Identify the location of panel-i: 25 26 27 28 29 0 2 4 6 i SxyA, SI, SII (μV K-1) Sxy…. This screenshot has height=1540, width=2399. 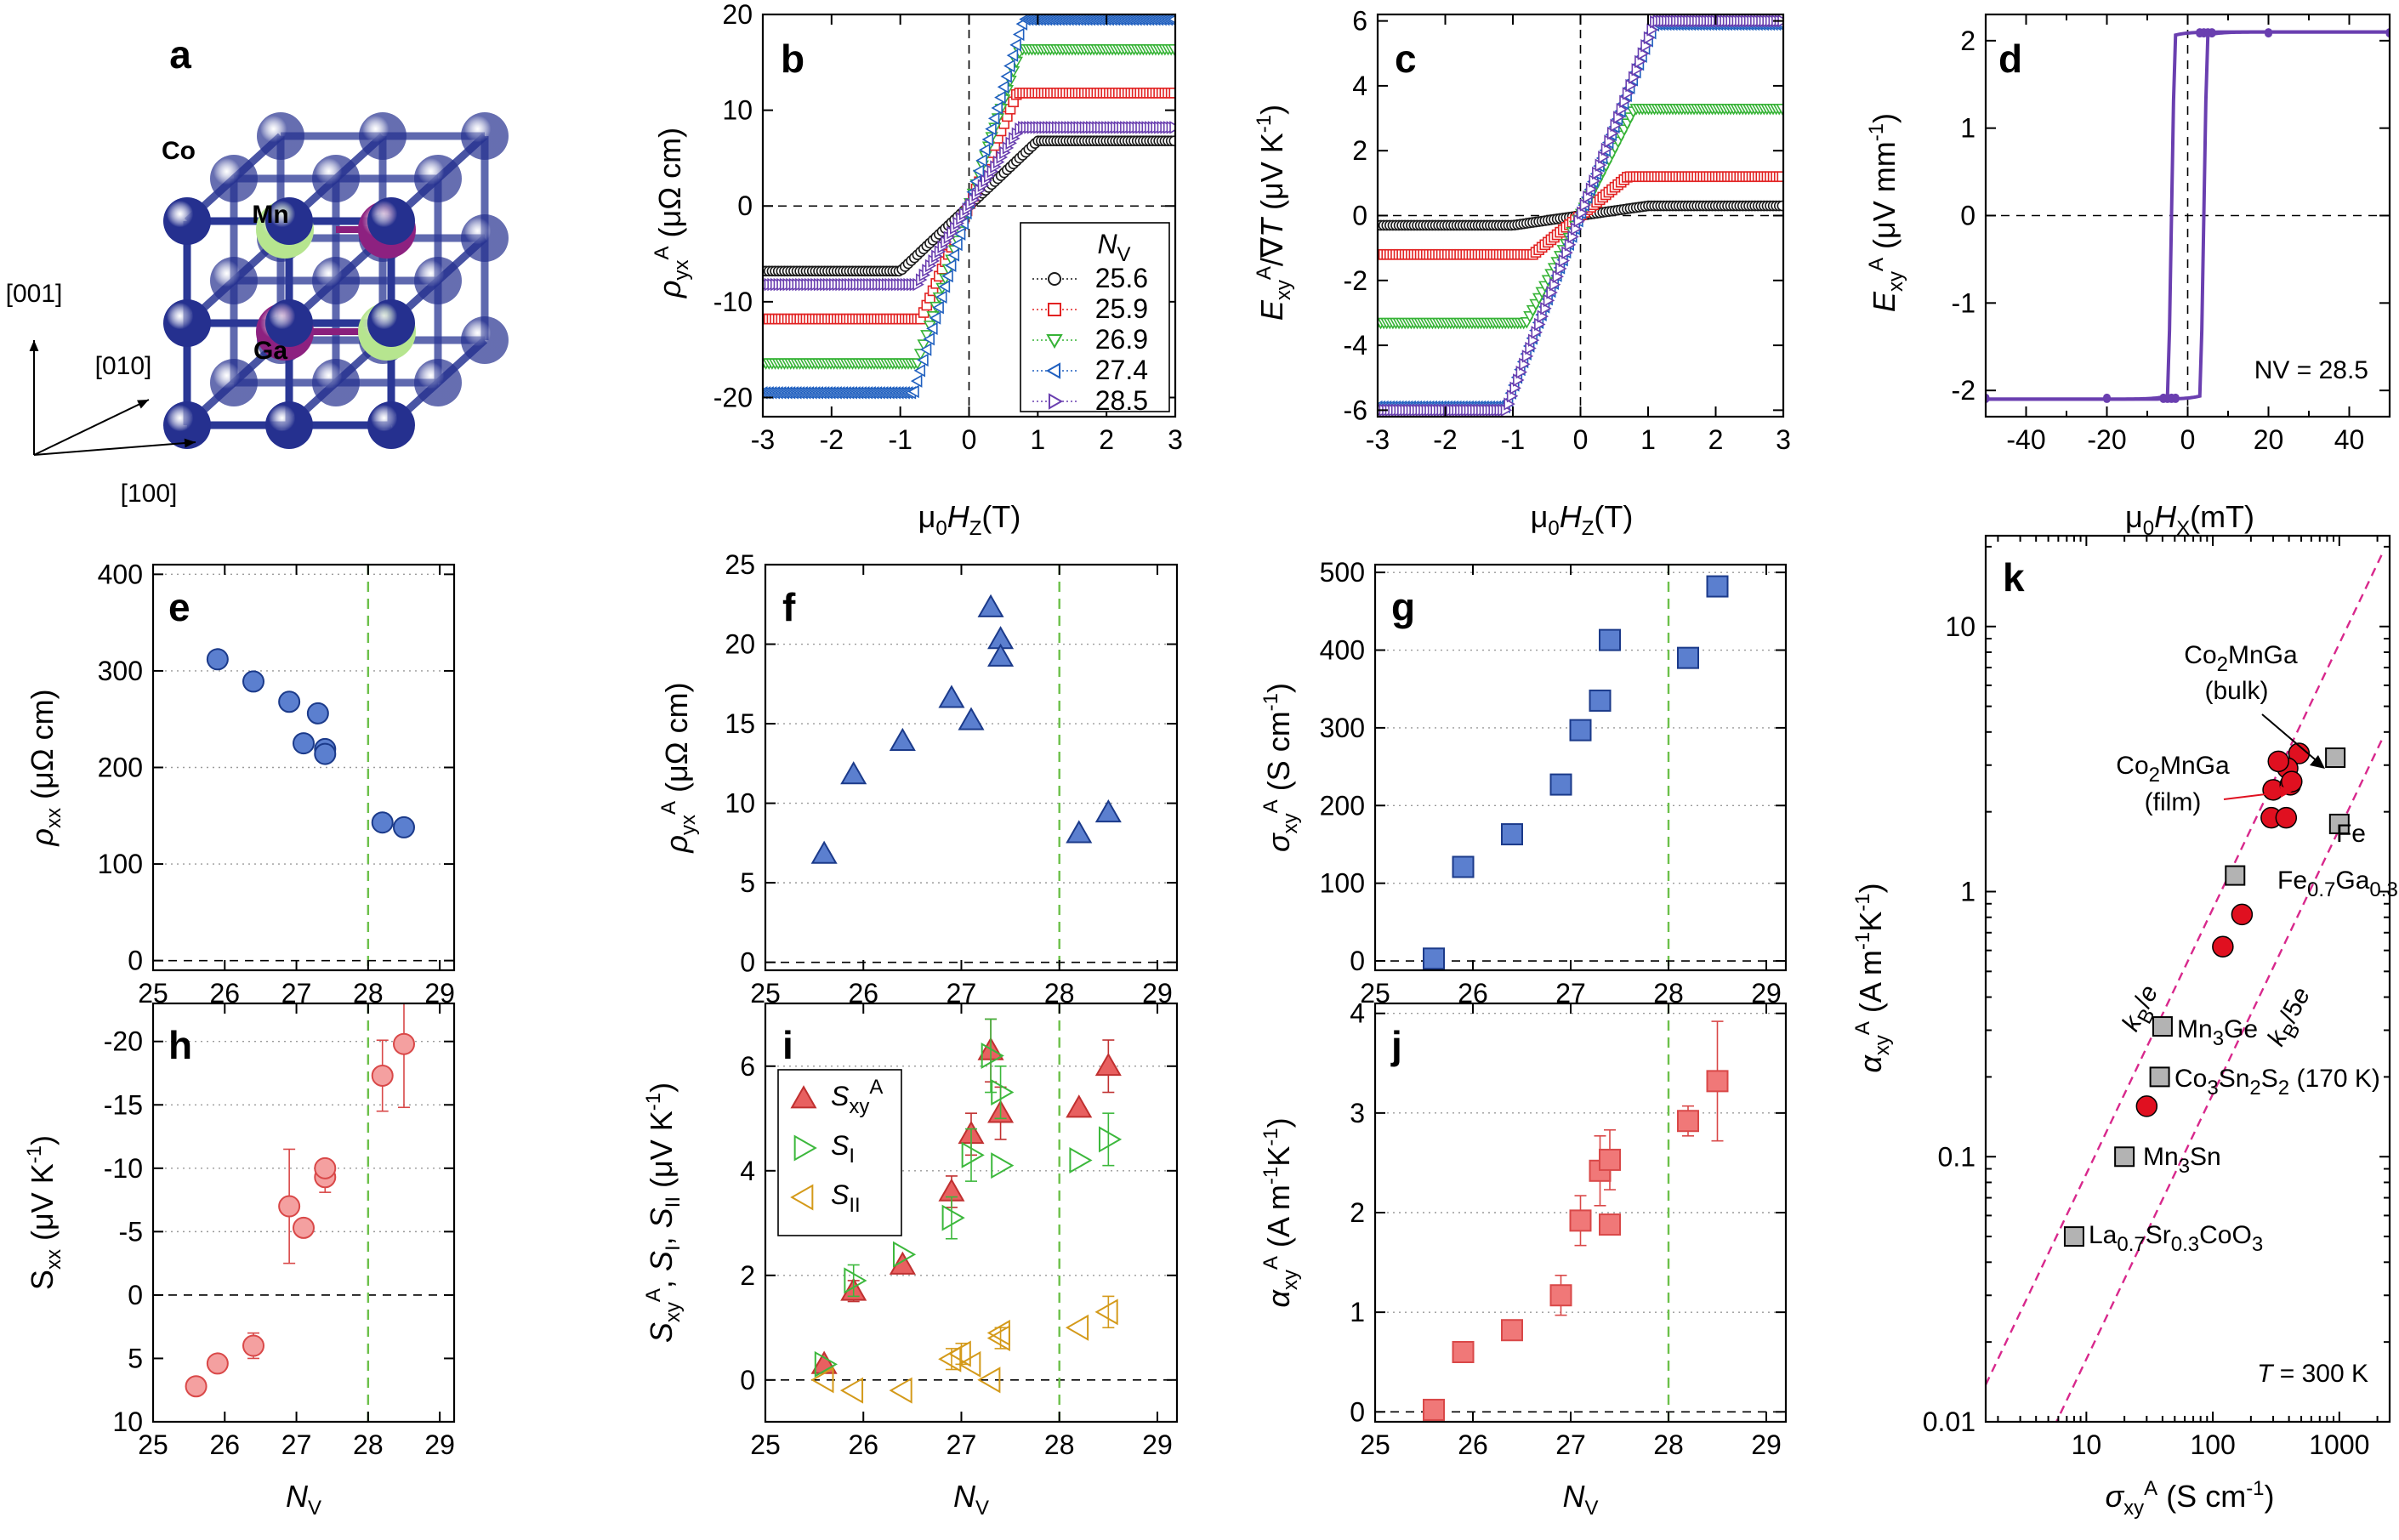
(911, 1231).